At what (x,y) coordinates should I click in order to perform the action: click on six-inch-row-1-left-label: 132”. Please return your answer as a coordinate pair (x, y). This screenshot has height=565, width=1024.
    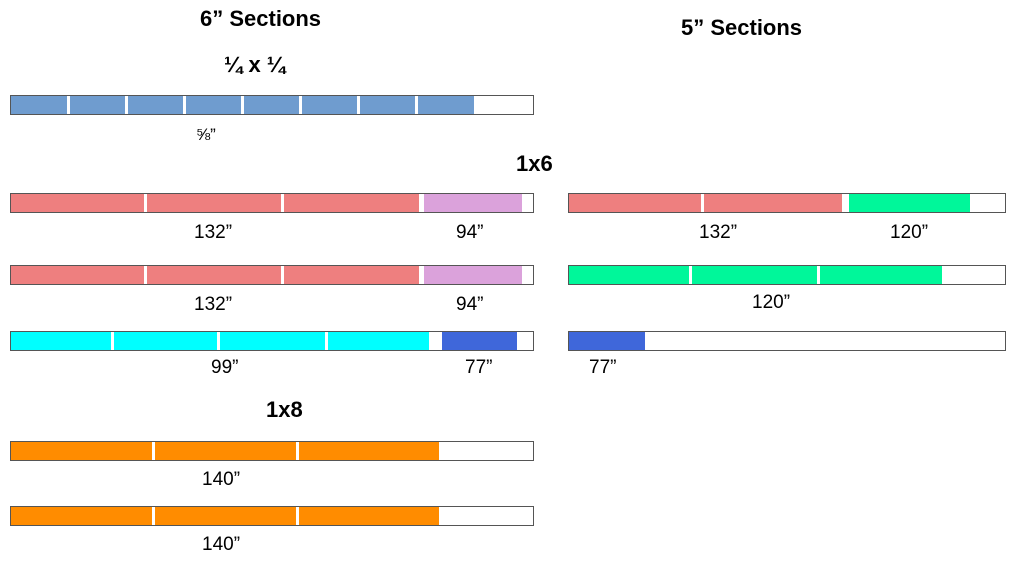
    Looking at the image, I should click on (213, 232).